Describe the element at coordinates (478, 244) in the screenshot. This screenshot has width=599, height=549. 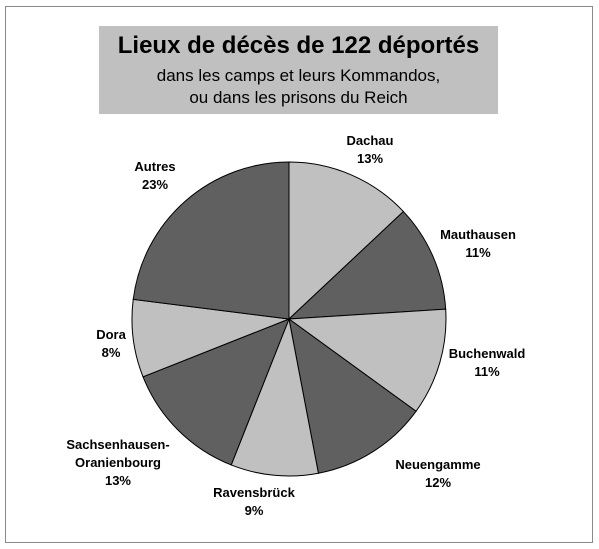
I see `slice-label: Mauthausen 11%` at that location.